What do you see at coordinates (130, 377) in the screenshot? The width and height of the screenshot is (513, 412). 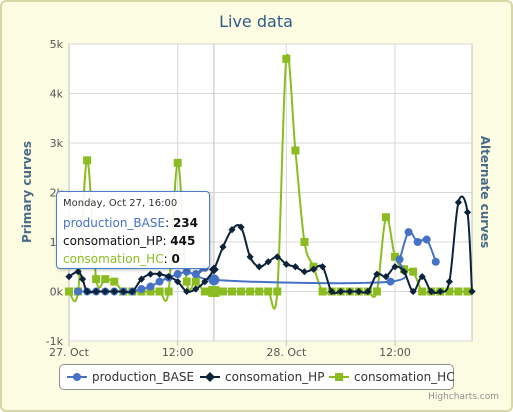 I see `legend-item-production-base: production_BASE` at bounding box center [130, 377].